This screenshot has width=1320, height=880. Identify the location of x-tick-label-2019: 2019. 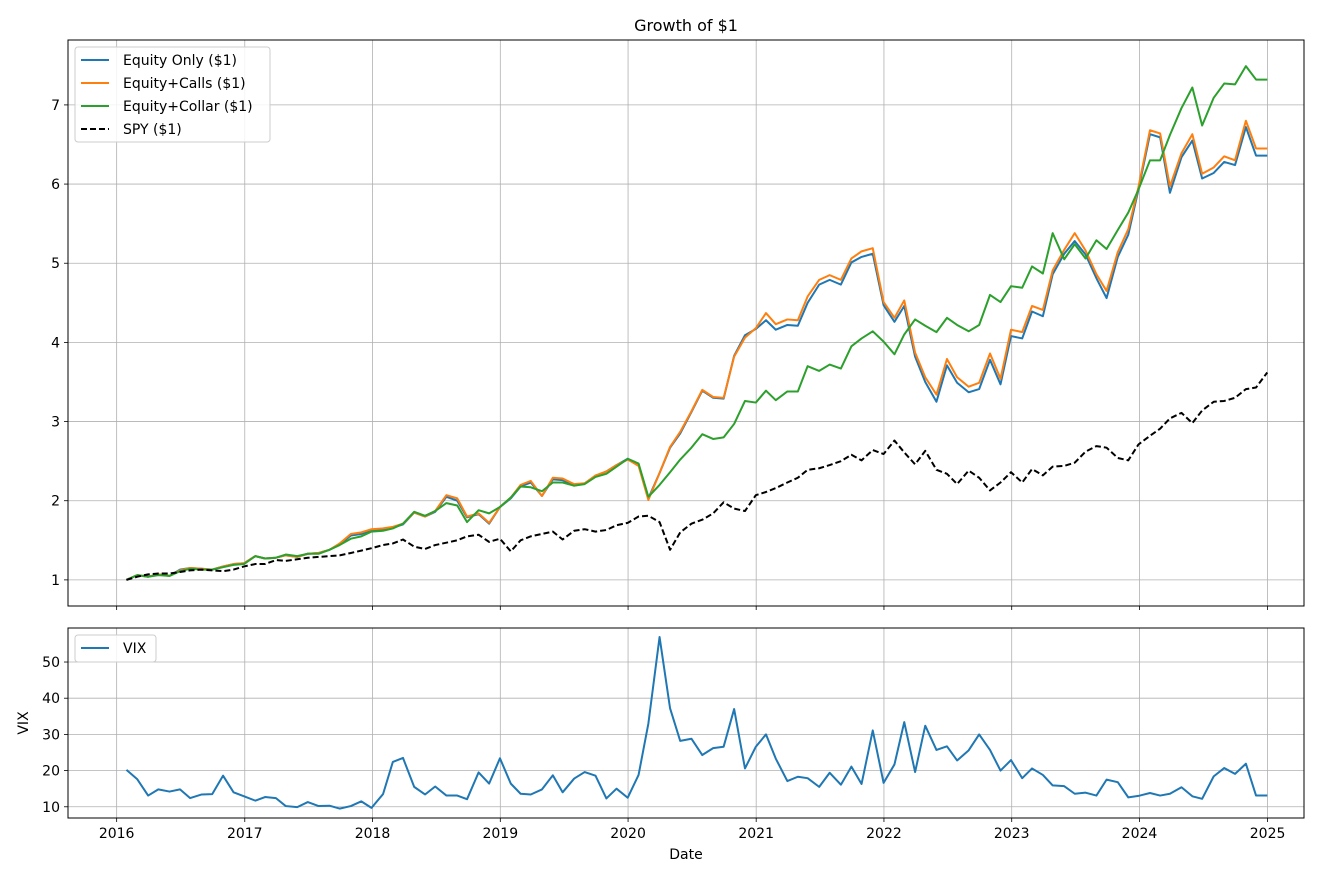
(500, 834).